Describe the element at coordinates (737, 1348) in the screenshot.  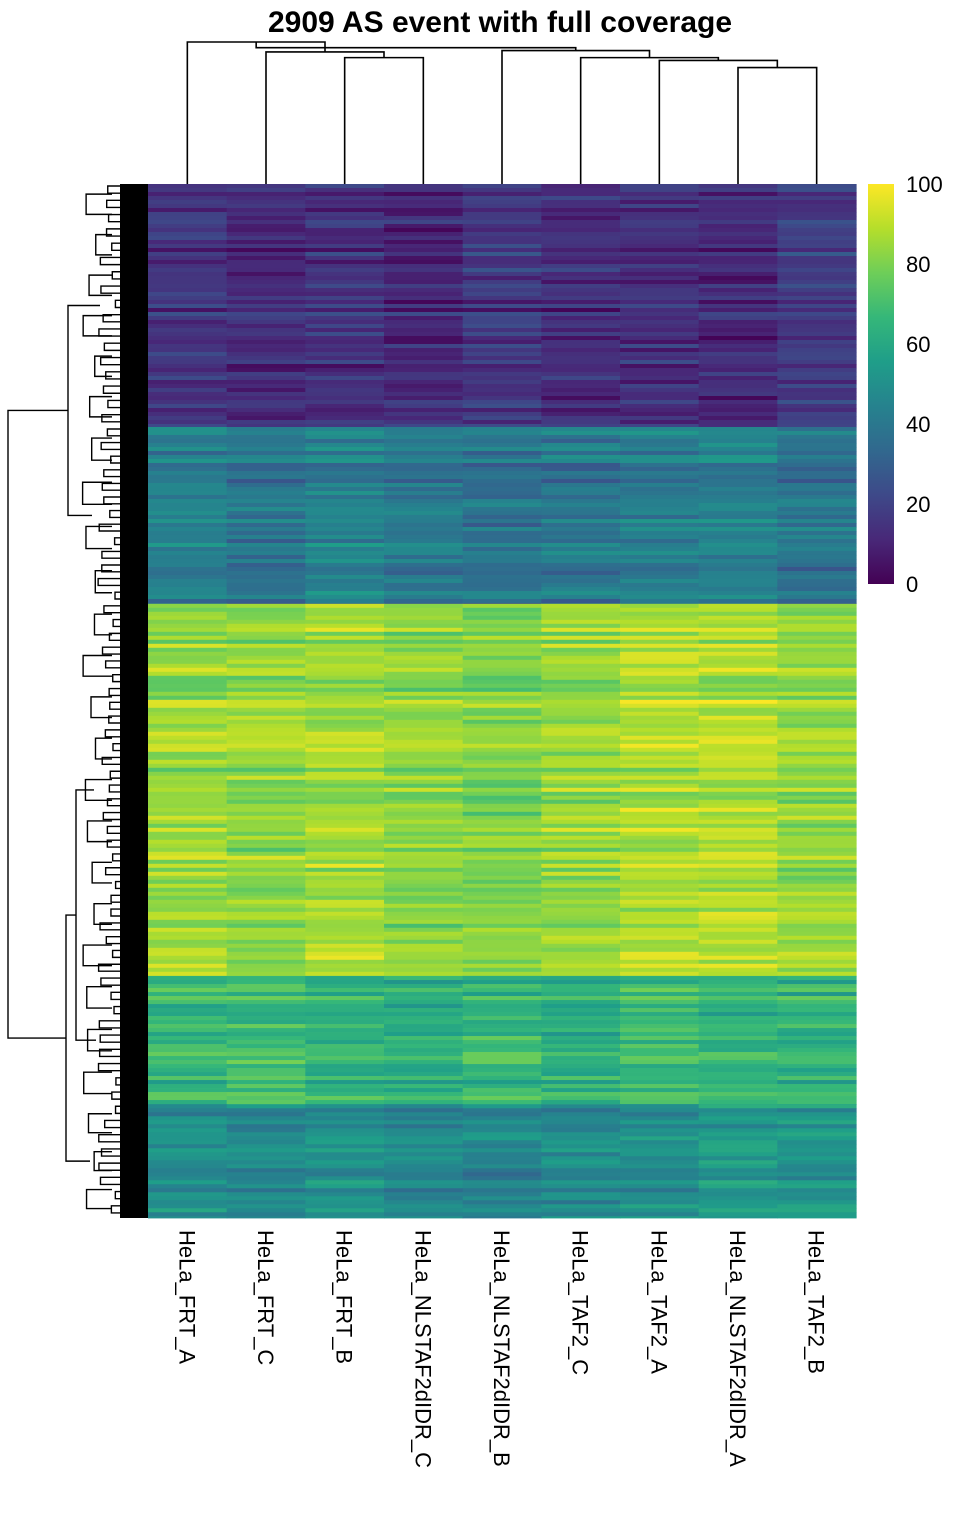
I see `column-label: HeLa_NLSTAF2dIDR_A` at that location.